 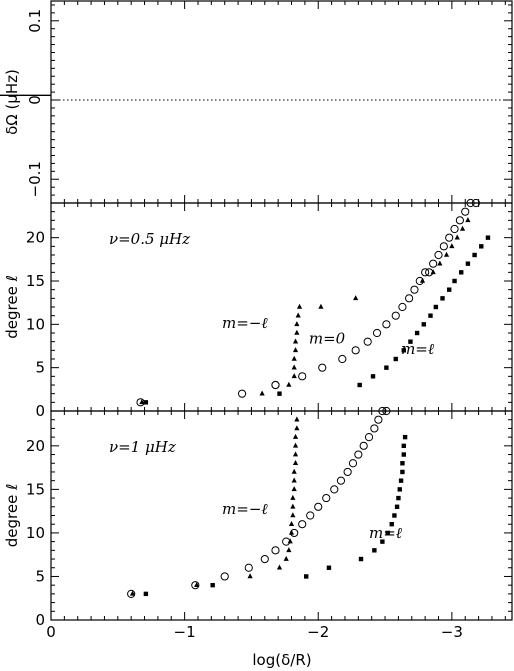 What do you see at coordinates (245, 323) in the screenshot?
I see `series-label: m=−ℓ` at bounding box center [245, 323].